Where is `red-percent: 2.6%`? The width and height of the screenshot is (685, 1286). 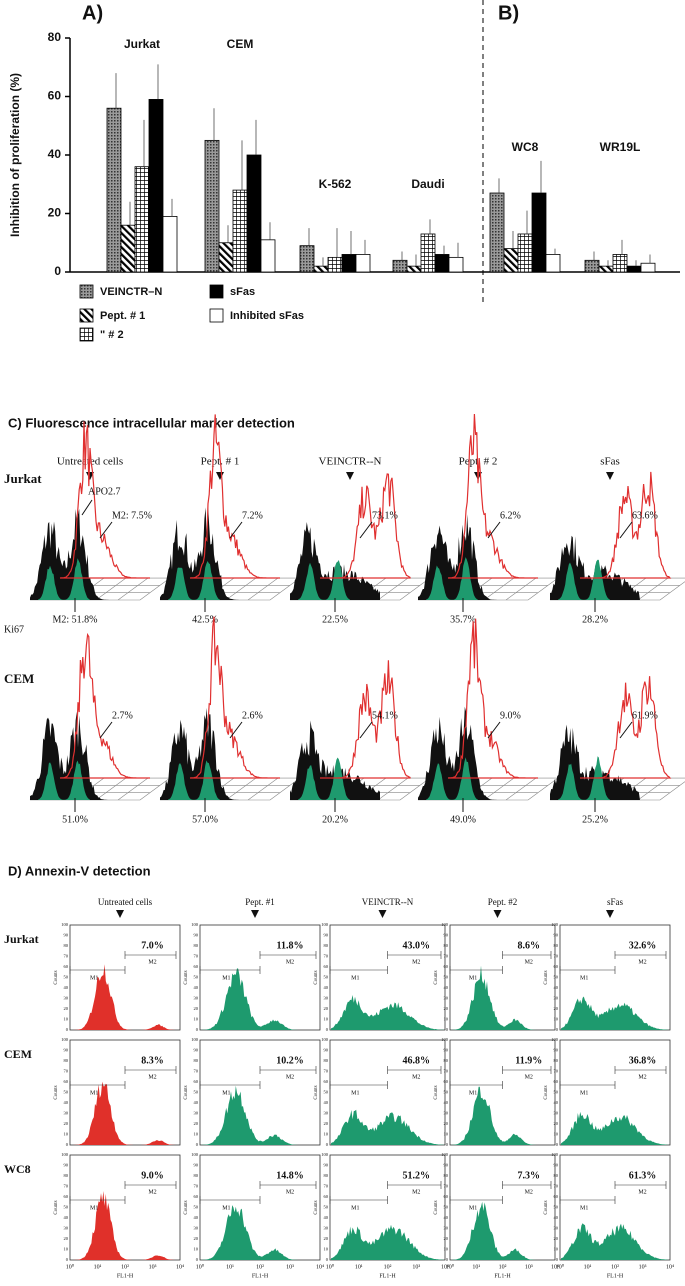
red-percent: 2.6% is located at coordinates (252, 715).